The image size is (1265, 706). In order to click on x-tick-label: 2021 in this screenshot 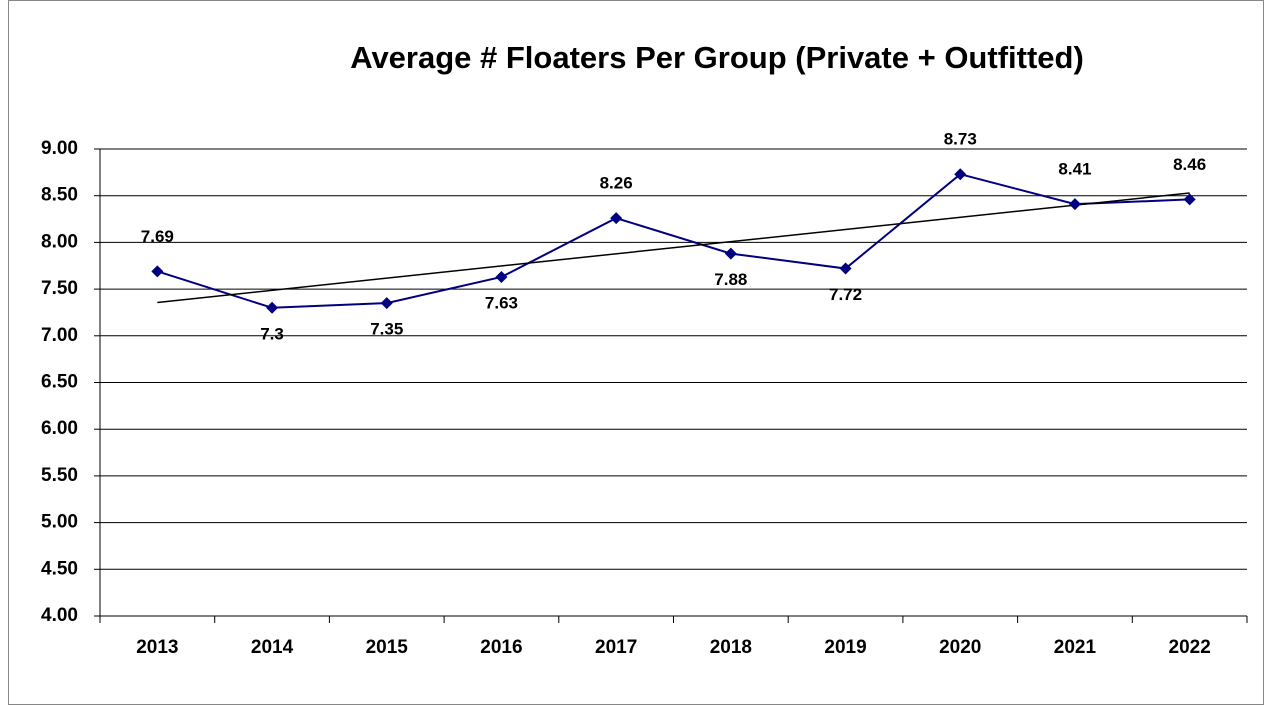, I will do `click(1075, 647)`.